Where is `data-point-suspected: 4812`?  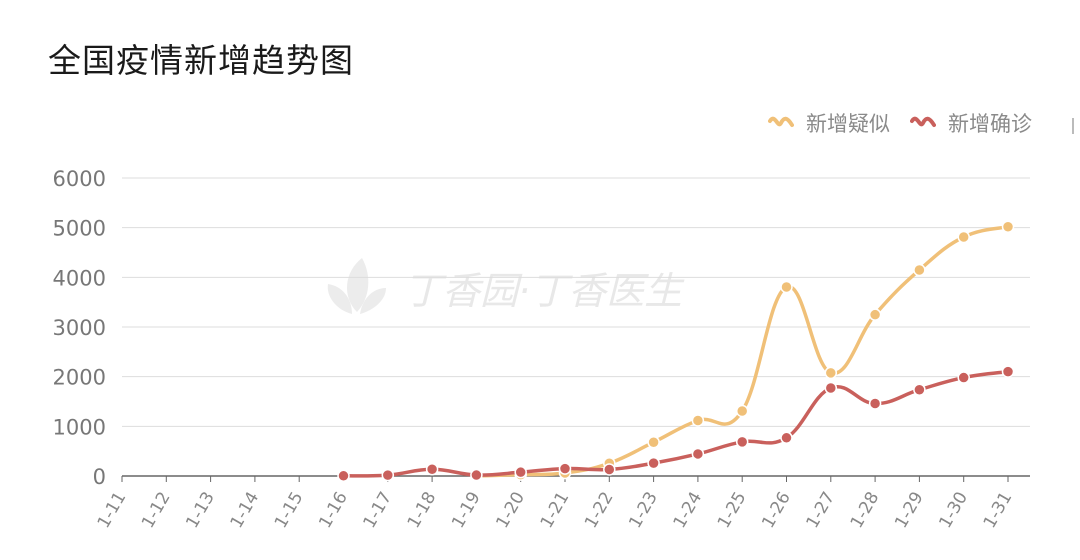
data-point-suspected: 4812 is located at coordinates (963, 237).